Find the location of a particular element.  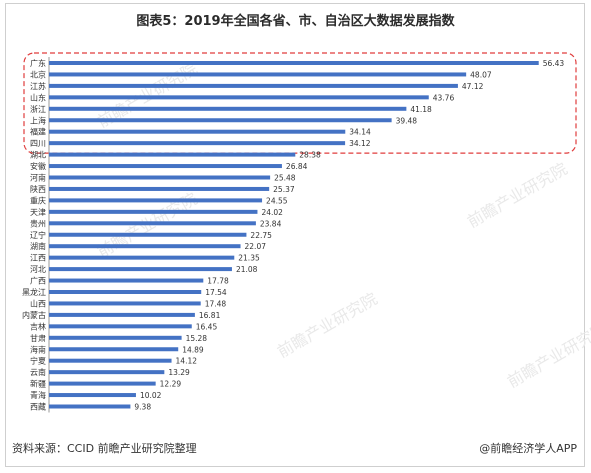

value-label: 56.43 is located at coordinates (554, 63).